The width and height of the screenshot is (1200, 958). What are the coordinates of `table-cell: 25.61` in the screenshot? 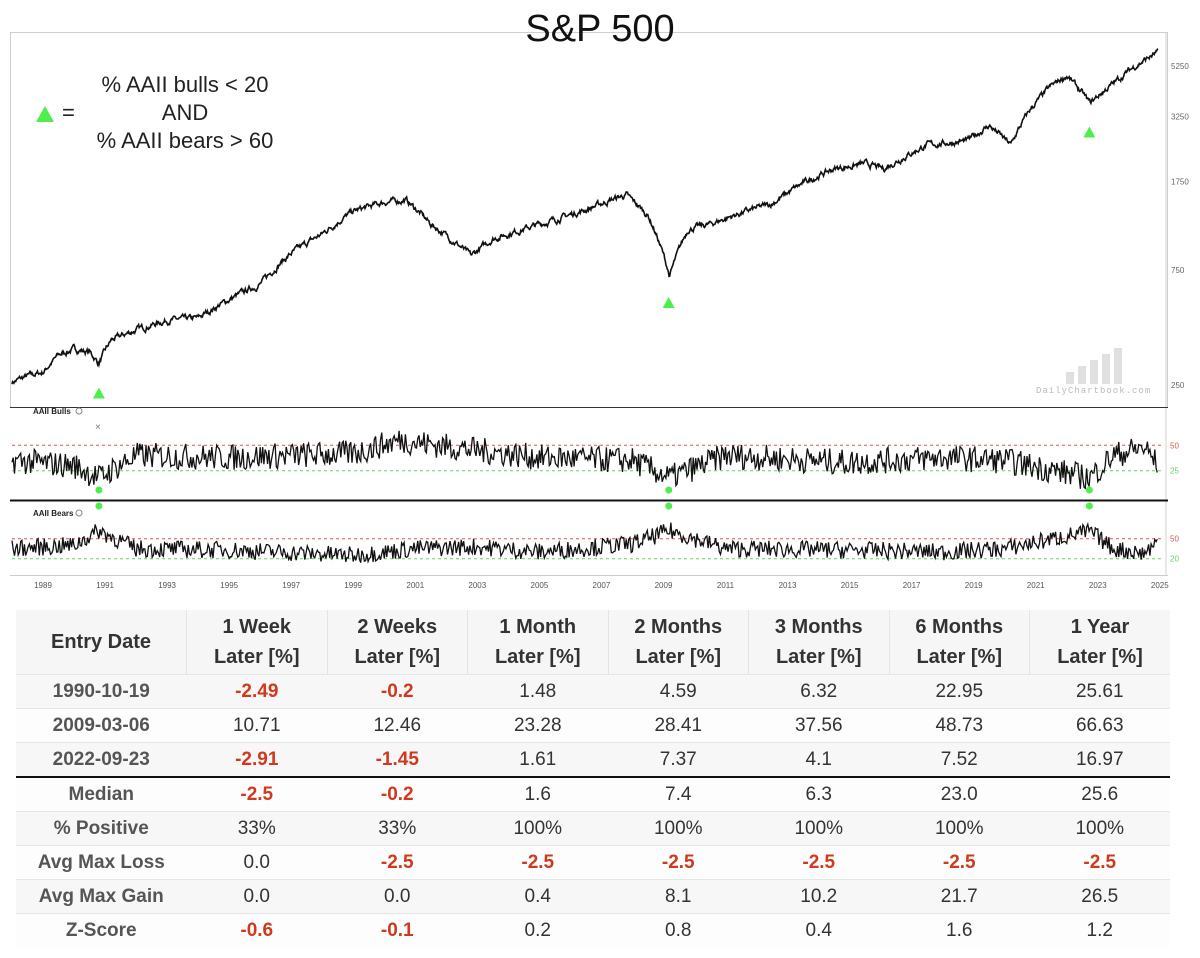 It's located at (1099, 691).